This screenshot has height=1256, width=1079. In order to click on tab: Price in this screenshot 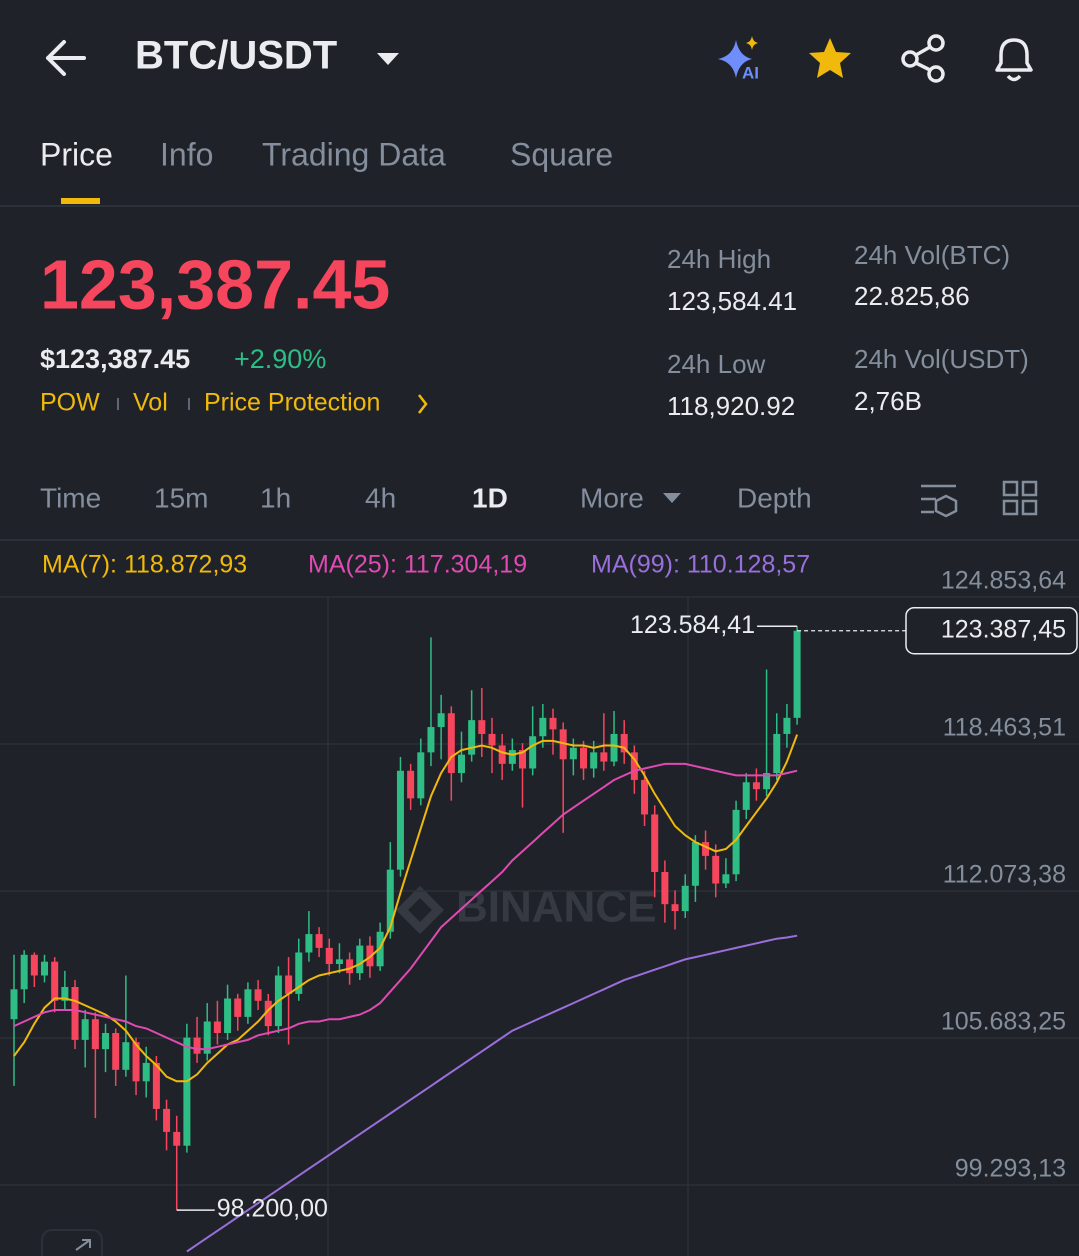, I will do `click(76, 154)`.